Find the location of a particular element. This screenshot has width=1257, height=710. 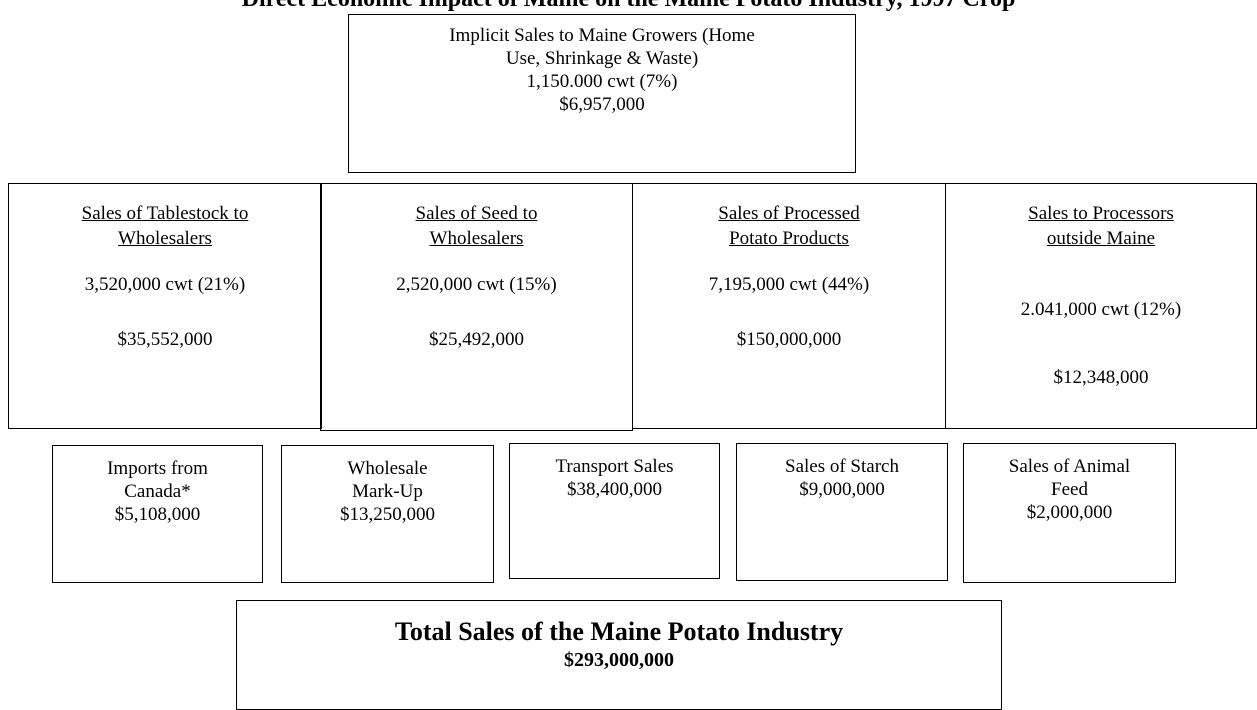

box-value: $35,552,000 is located at coordinates (165, 339).